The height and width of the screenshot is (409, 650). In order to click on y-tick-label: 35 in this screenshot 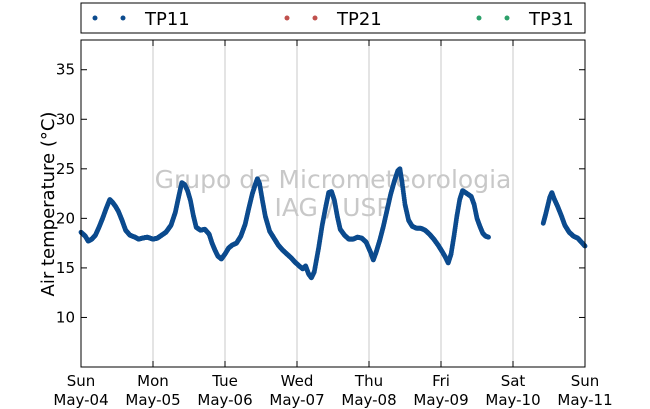, I will do `click(65, 70)`.